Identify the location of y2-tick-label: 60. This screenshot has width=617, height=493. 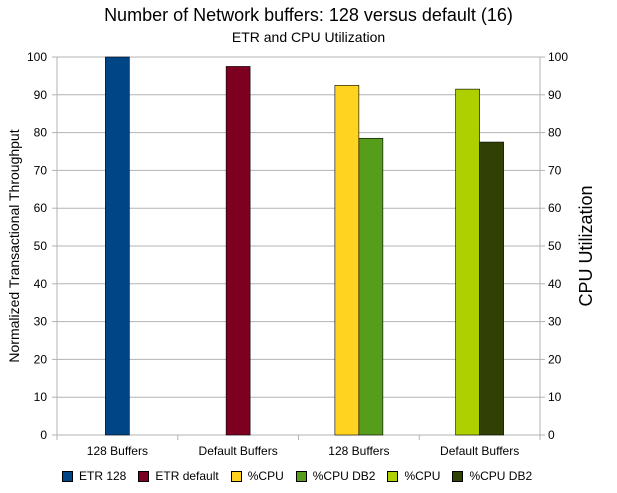
(555, 208).